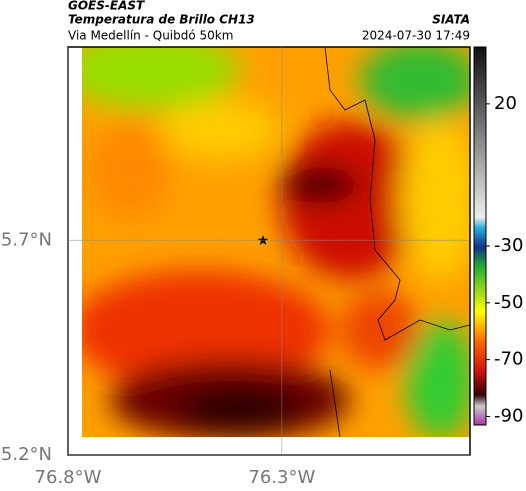 This screenshot has width=526, height=491. I want to click on lat-label: 5.7°N, so click(26, 239).